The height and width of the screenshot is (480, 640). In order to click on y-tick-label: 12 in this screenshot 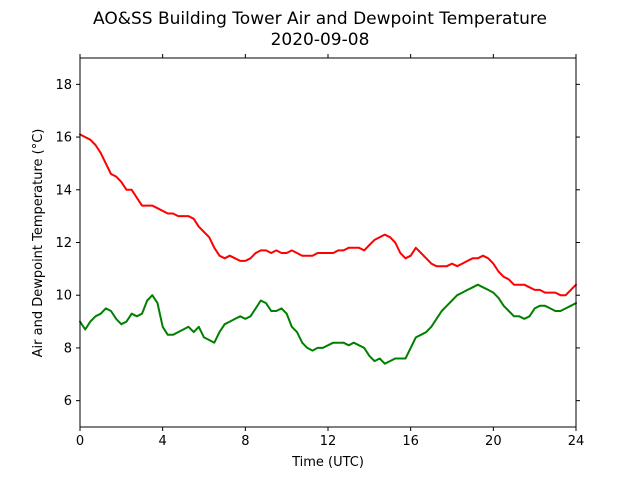, I will do `click(63, 243)`.